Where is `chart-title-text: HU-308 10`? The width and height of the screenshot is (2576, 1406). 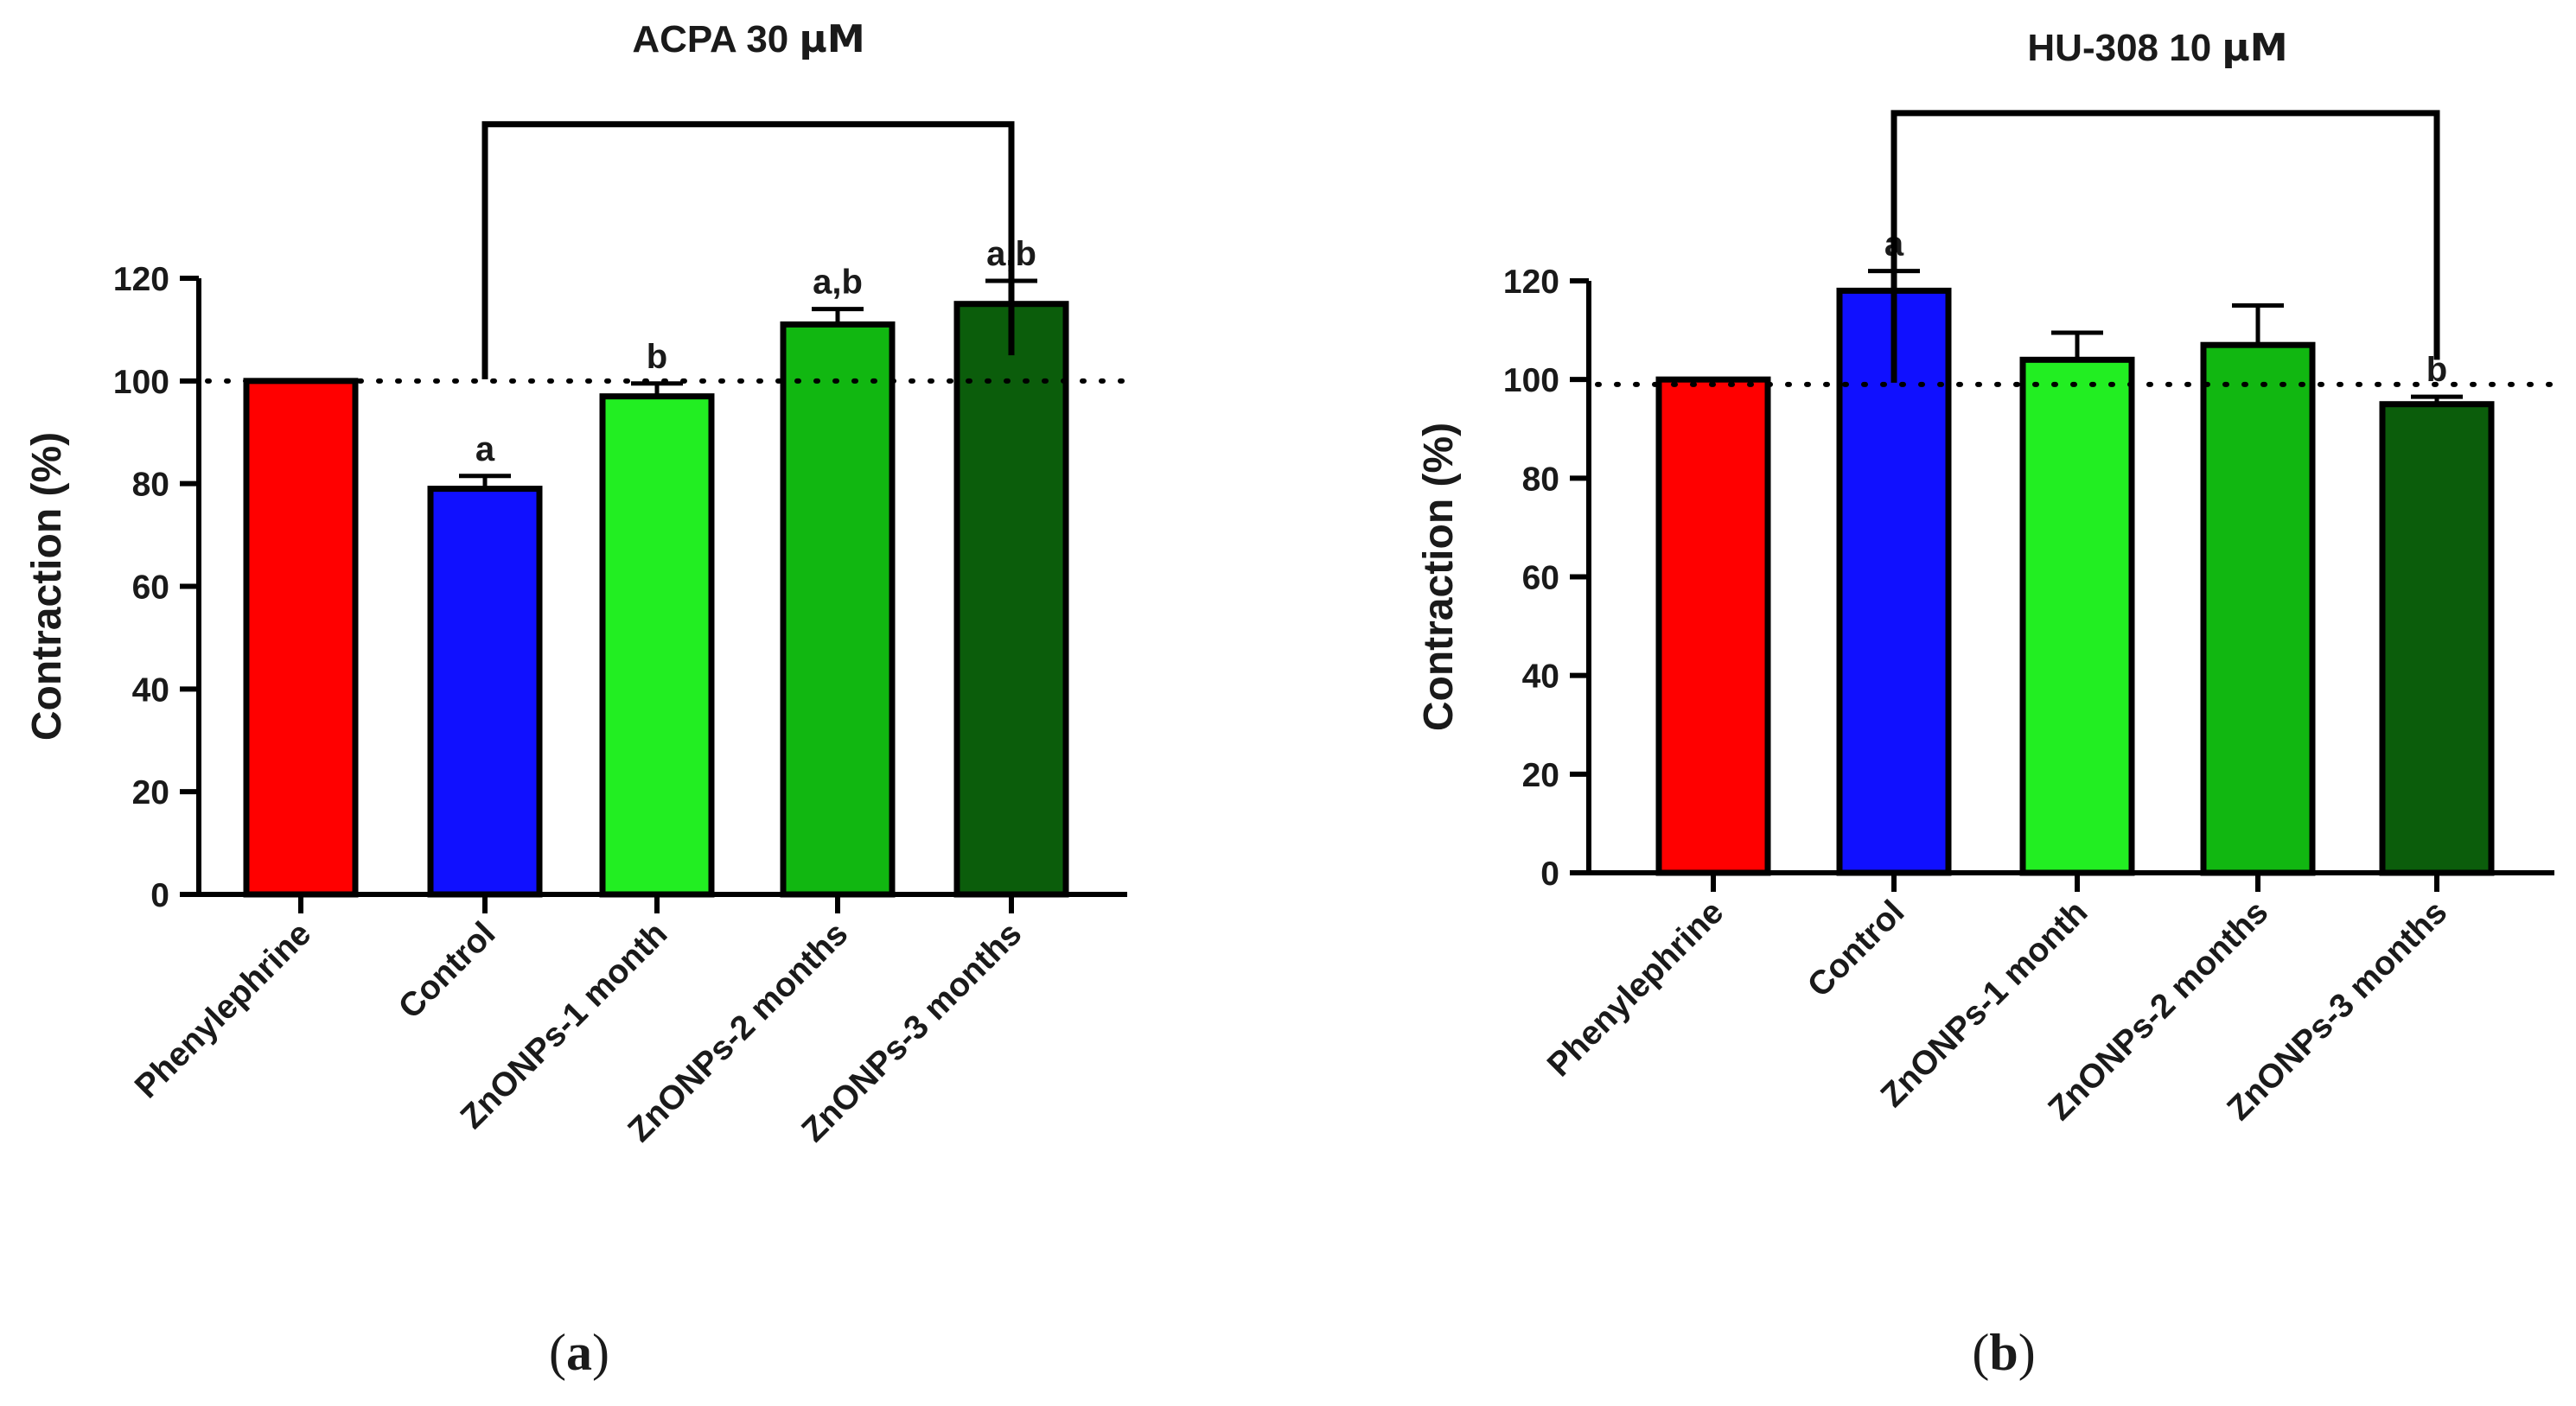 chart-title-text: HU-308 10 is located at coordinates (2124, 48).